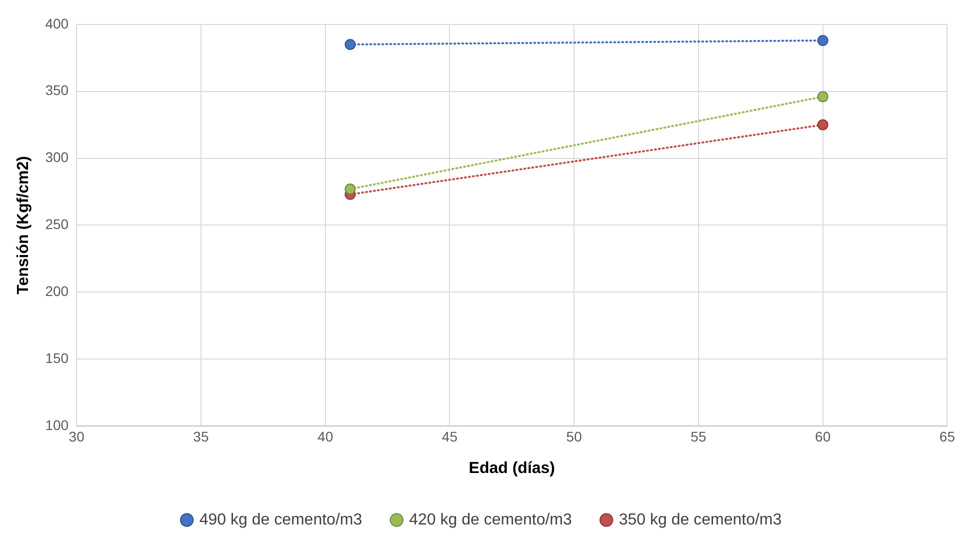  Describe the element at coordinates (698, 436) in the screenshot. I see `x-tick-label: 55` at that location.